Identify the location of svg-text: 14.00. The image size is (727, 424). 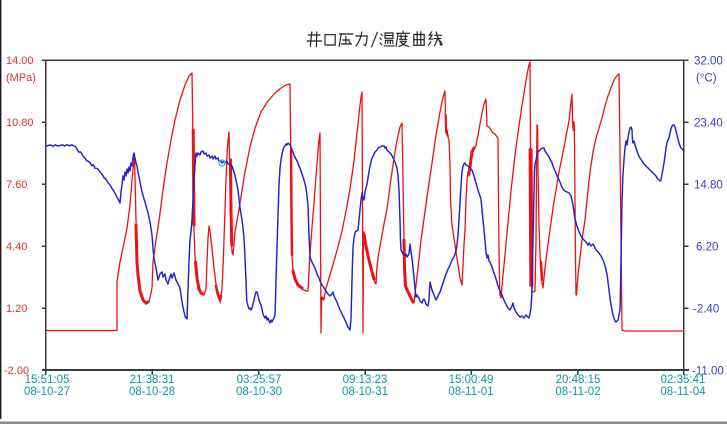
(20, 61).